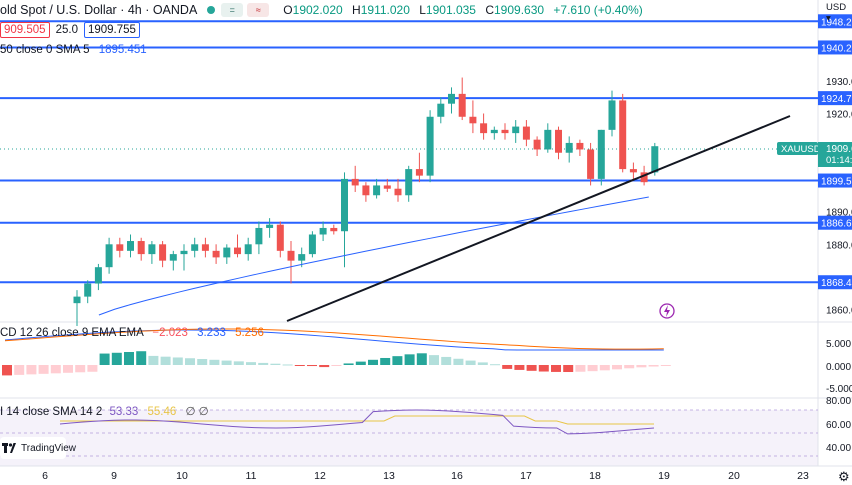 Image resolution: width=852 pixels, height=485 pixels. Describe the element at coordinates (664, 476) in the screenshot. I see `time-axis-tick: 19` at that location.